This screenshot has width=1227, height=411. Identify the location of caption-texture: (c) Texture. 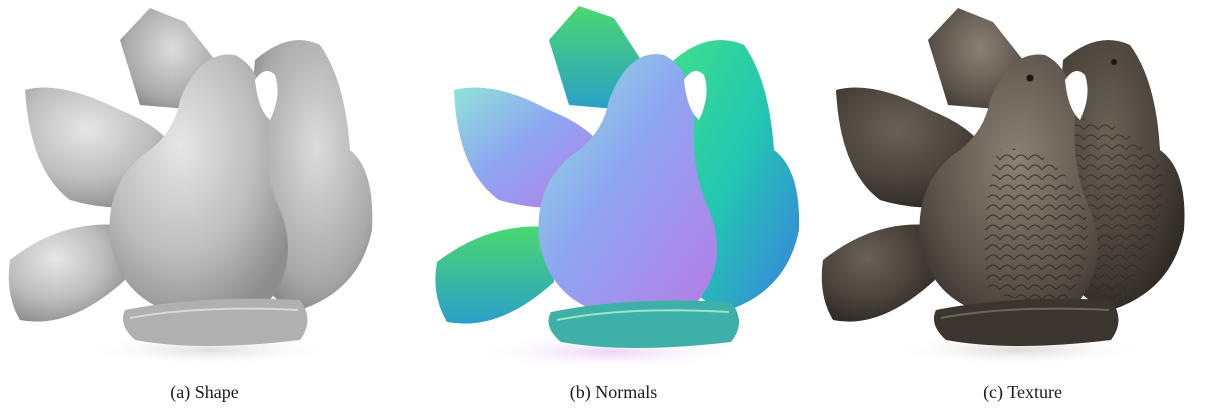
(1022, 392).